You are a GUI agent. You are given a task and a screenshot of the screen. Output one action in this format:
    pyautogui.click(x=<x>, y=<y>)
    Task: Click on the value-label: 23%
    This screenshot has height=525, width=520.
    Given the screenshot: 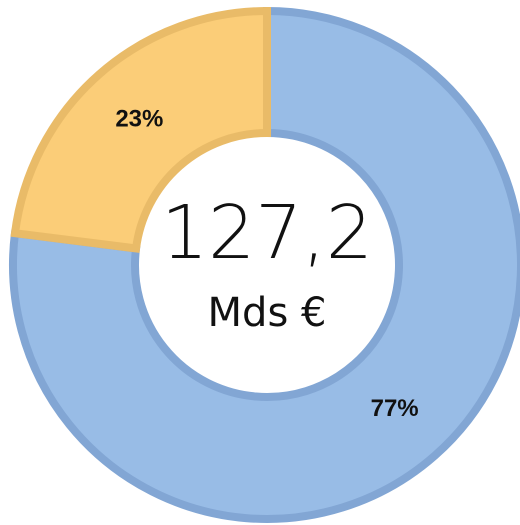 What is the action you would take?
    pyautogui.click(x=139, y=119)
    